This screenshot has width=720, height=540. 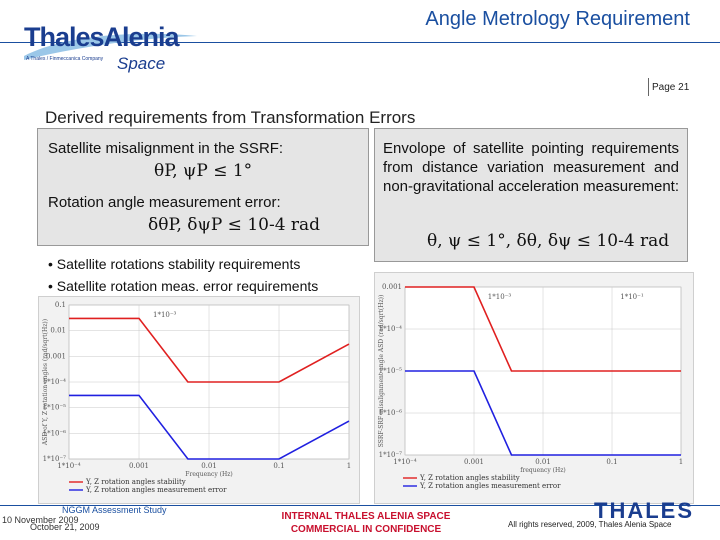 I want to click on footer-divider, so click(x=360, y=505).